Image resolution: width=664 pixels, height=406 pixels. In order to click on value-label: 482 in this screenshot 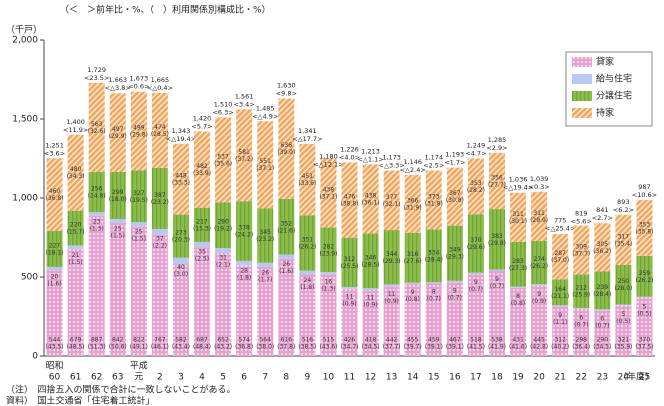, I will do `click(202, 166)`.